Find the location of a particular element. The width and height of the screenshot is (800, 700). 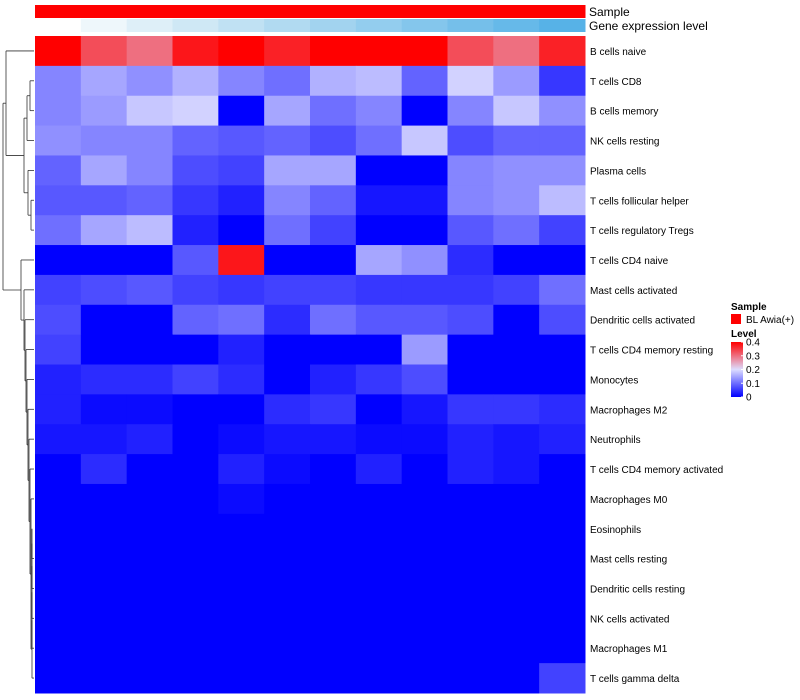

legend-sample-title: Sample is located at coordinates (749, 307).